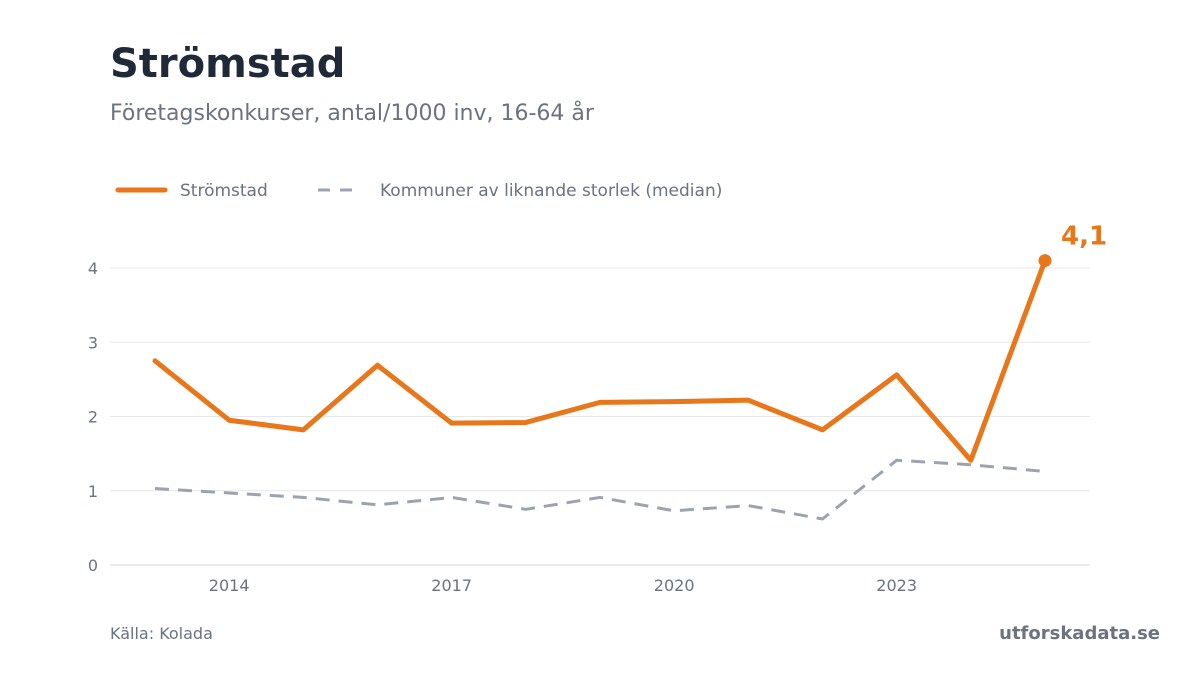 The width and height of the screenshot is (1200, 675). Describe the element at coordinates (1045, 261) in the screenshot. I see `end-point-marker` at that location.